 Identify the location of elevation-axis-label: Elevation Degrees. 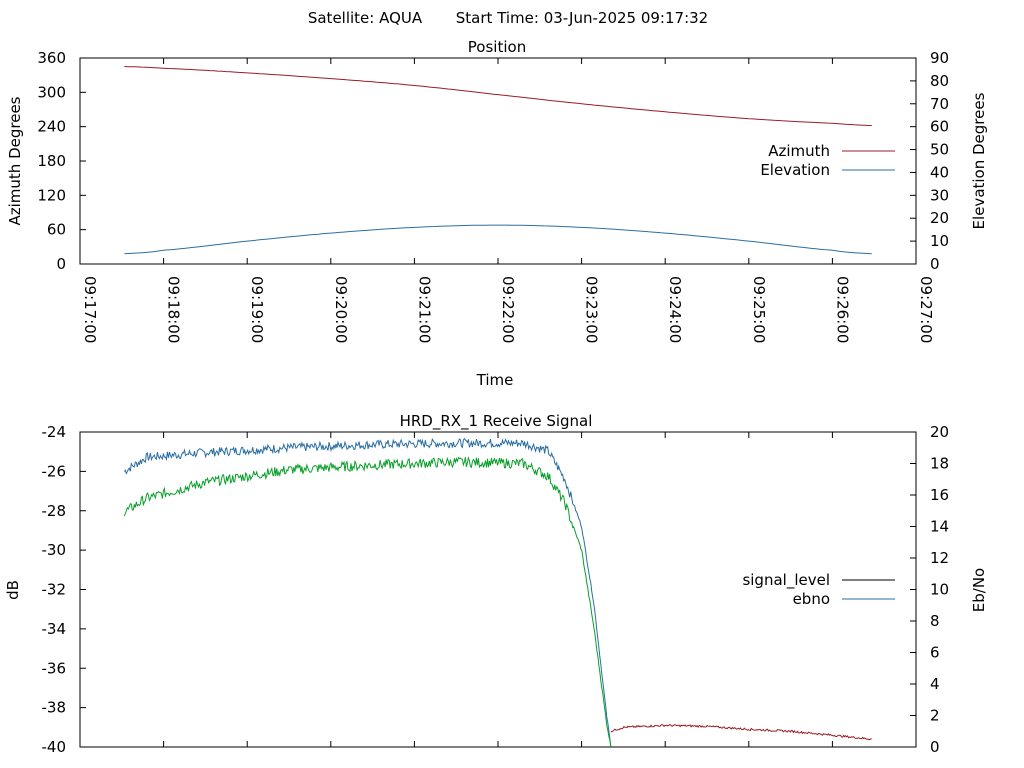
(979, 160).